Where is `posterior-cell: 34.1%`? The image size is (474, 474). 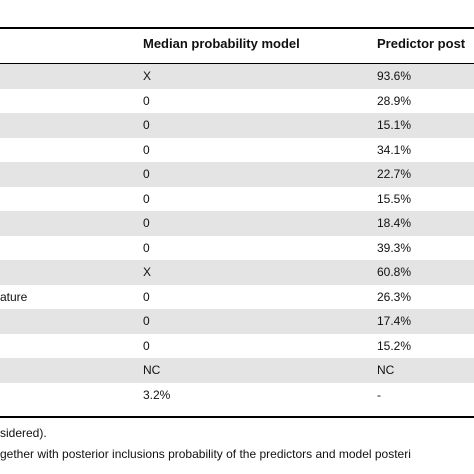
posterior-cell: 34.1% is located at coordinates (394, 149).